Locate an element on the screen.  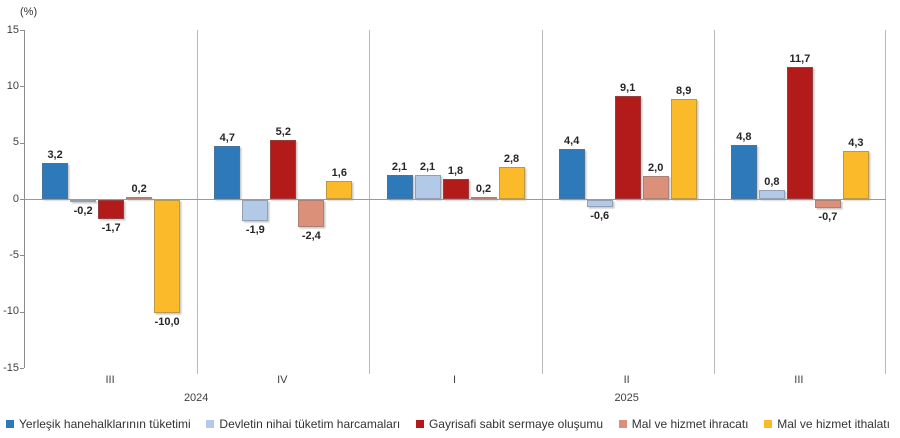
bar-series4-q4 is located at coordinates (855, 174).